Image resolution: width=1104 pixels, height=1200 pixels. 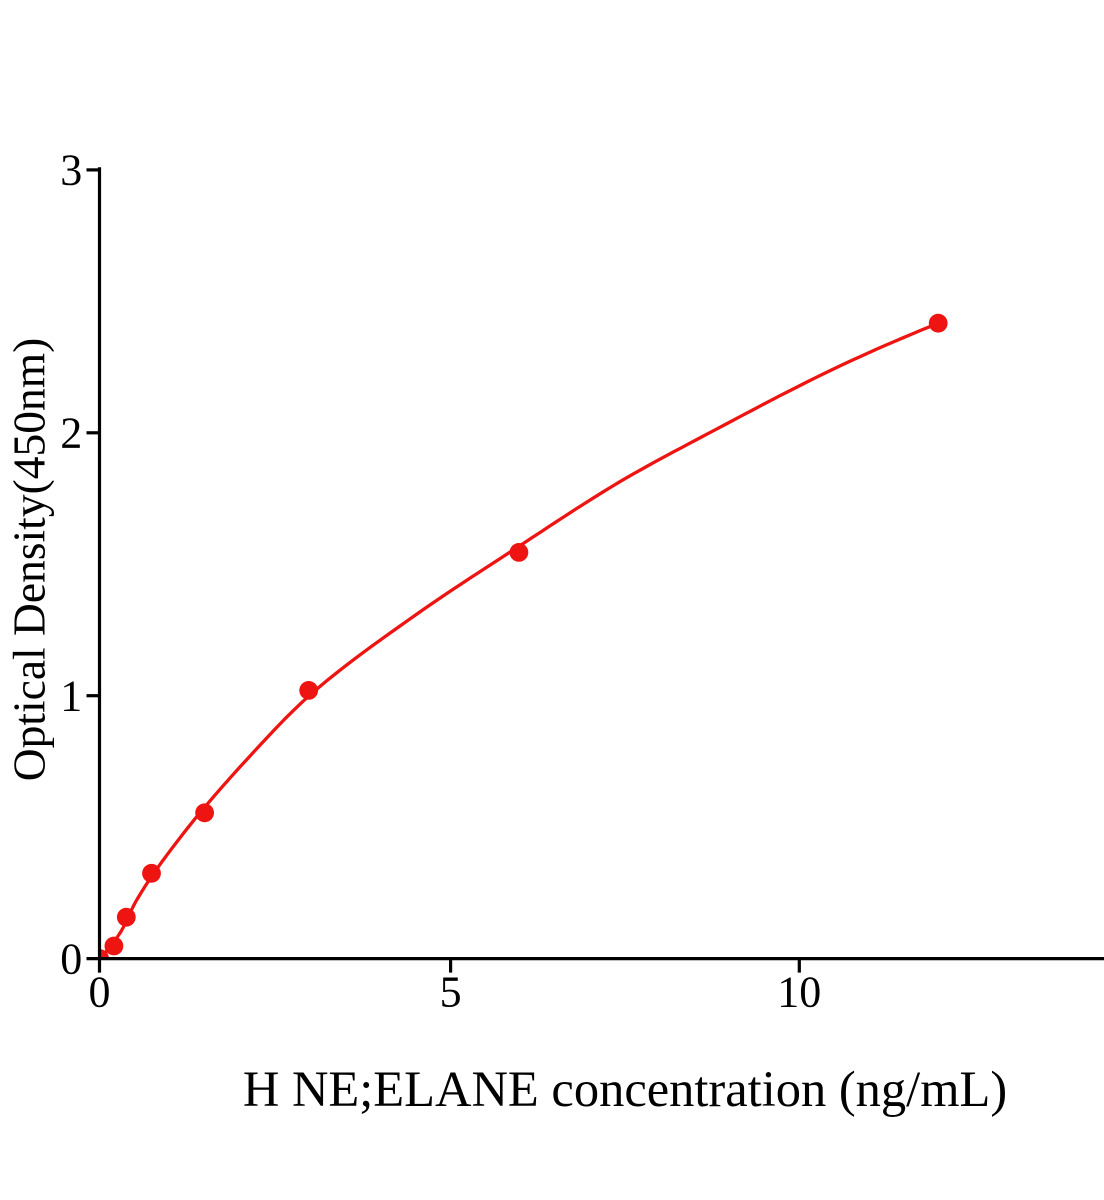 What do you see at coordinates (625, 1089) in the screenshot?
I see `svg-text:H NE;ELANE concentration (ng/m: H NE;ELANE concentration (ng/mL)` at bounding box center [625, 1089].